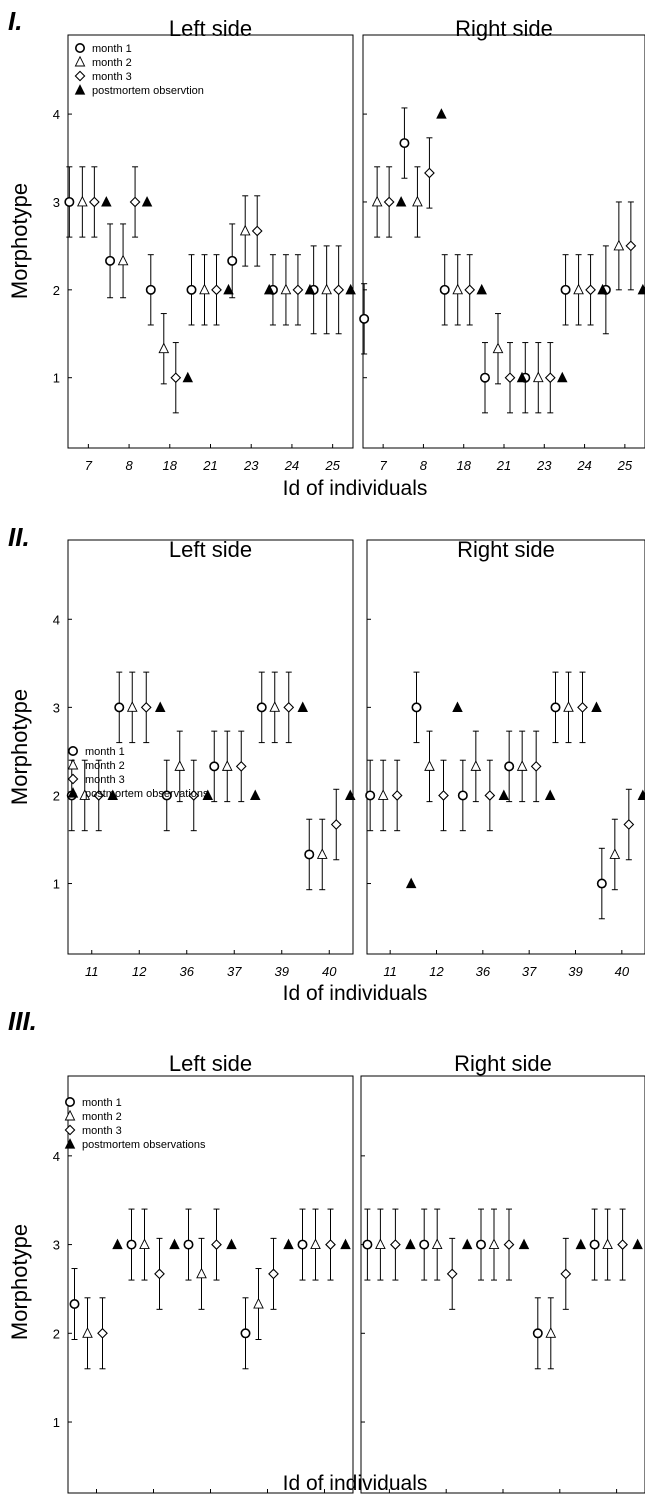  I want to click on y-tick-label: 3, so click(56, 1245).